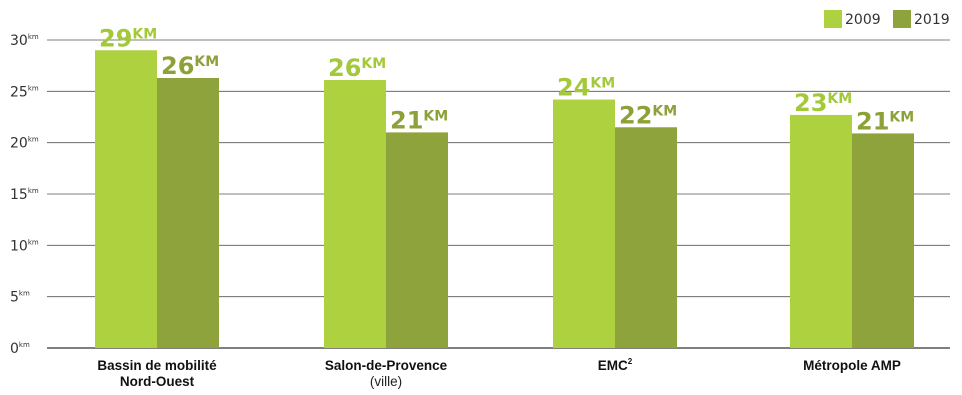 The width and height of the screenshot is (962, 395). Describe the element at coordinates (14, 298) in the screenshot. I see `y-tick-value: 5` at that location.